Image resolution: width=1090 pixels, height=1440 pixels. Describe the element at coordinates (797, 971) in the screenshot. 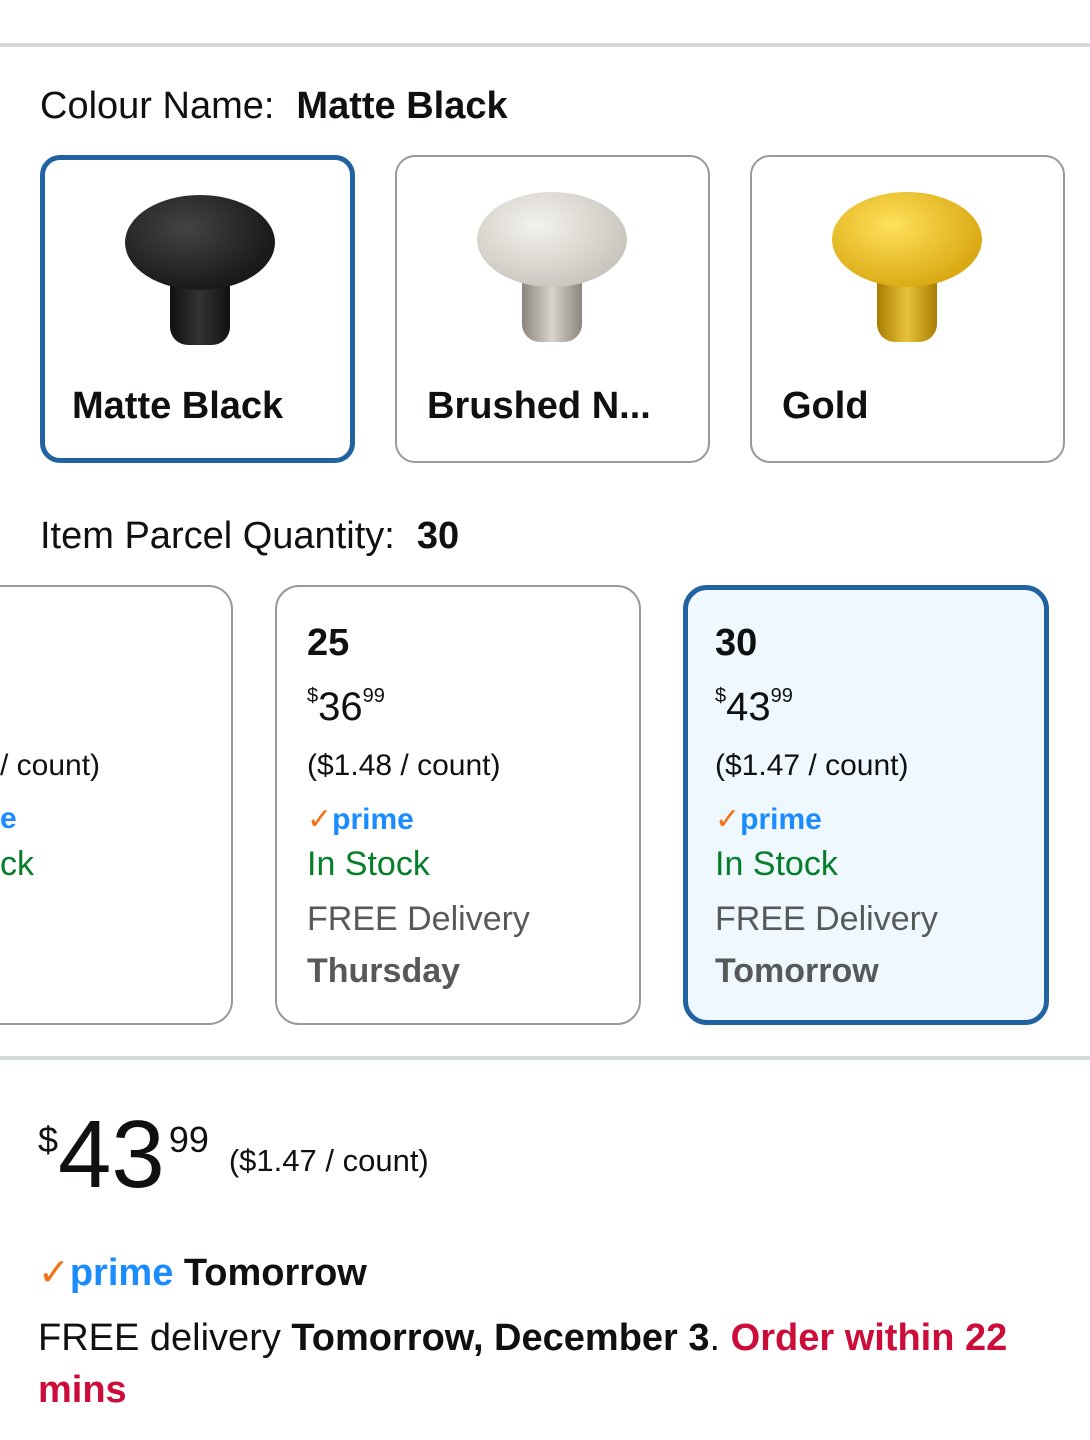

I see `delivery-day: Tomorrow` at that location.